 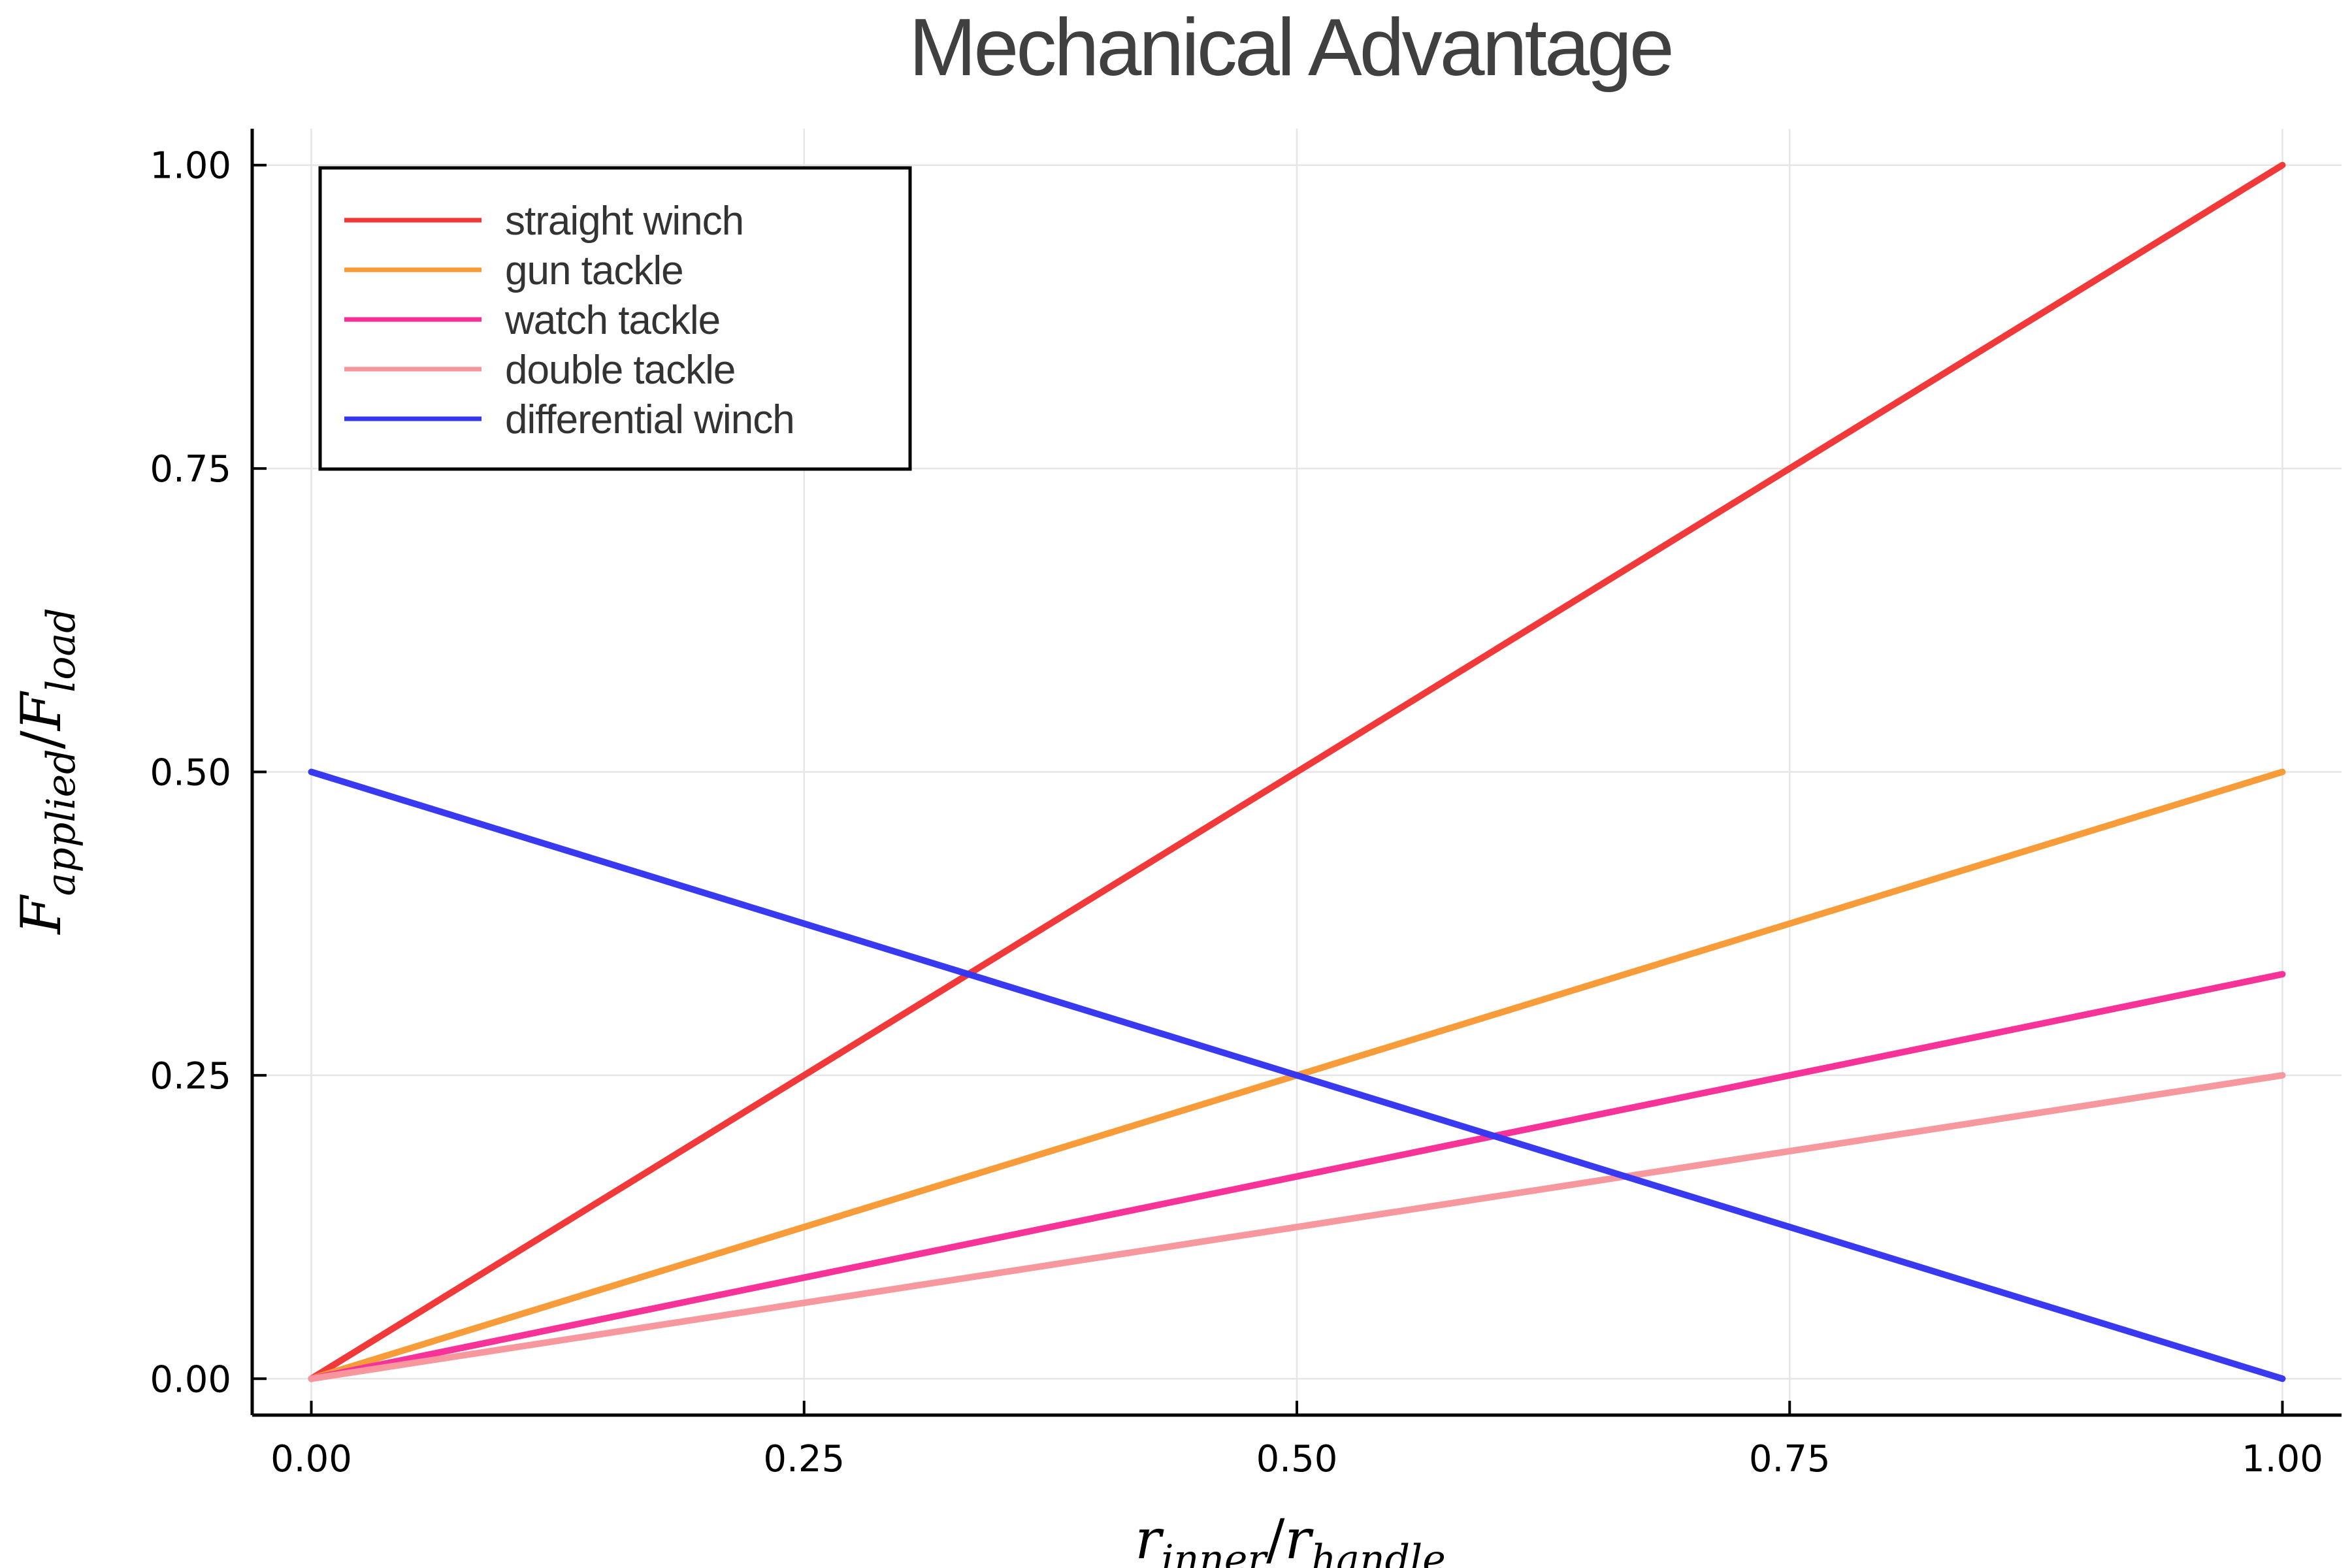 I want to click on x-axis-label: rinner/rhandle, so click(x=1290, y=1537).